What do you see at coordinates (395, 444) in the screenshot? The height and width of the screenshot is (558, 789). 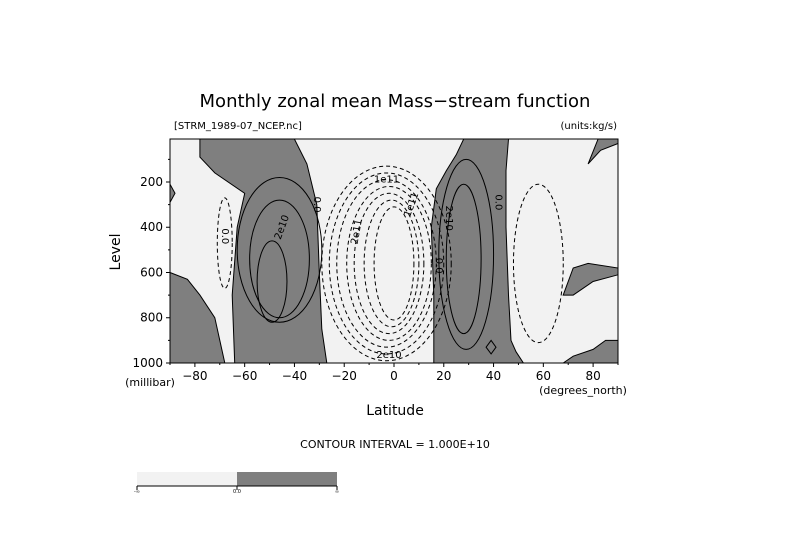 I see `contour-interval-label: CONTOUR INTERVAL = 1.000E+10` at bounding box center [395, 444].